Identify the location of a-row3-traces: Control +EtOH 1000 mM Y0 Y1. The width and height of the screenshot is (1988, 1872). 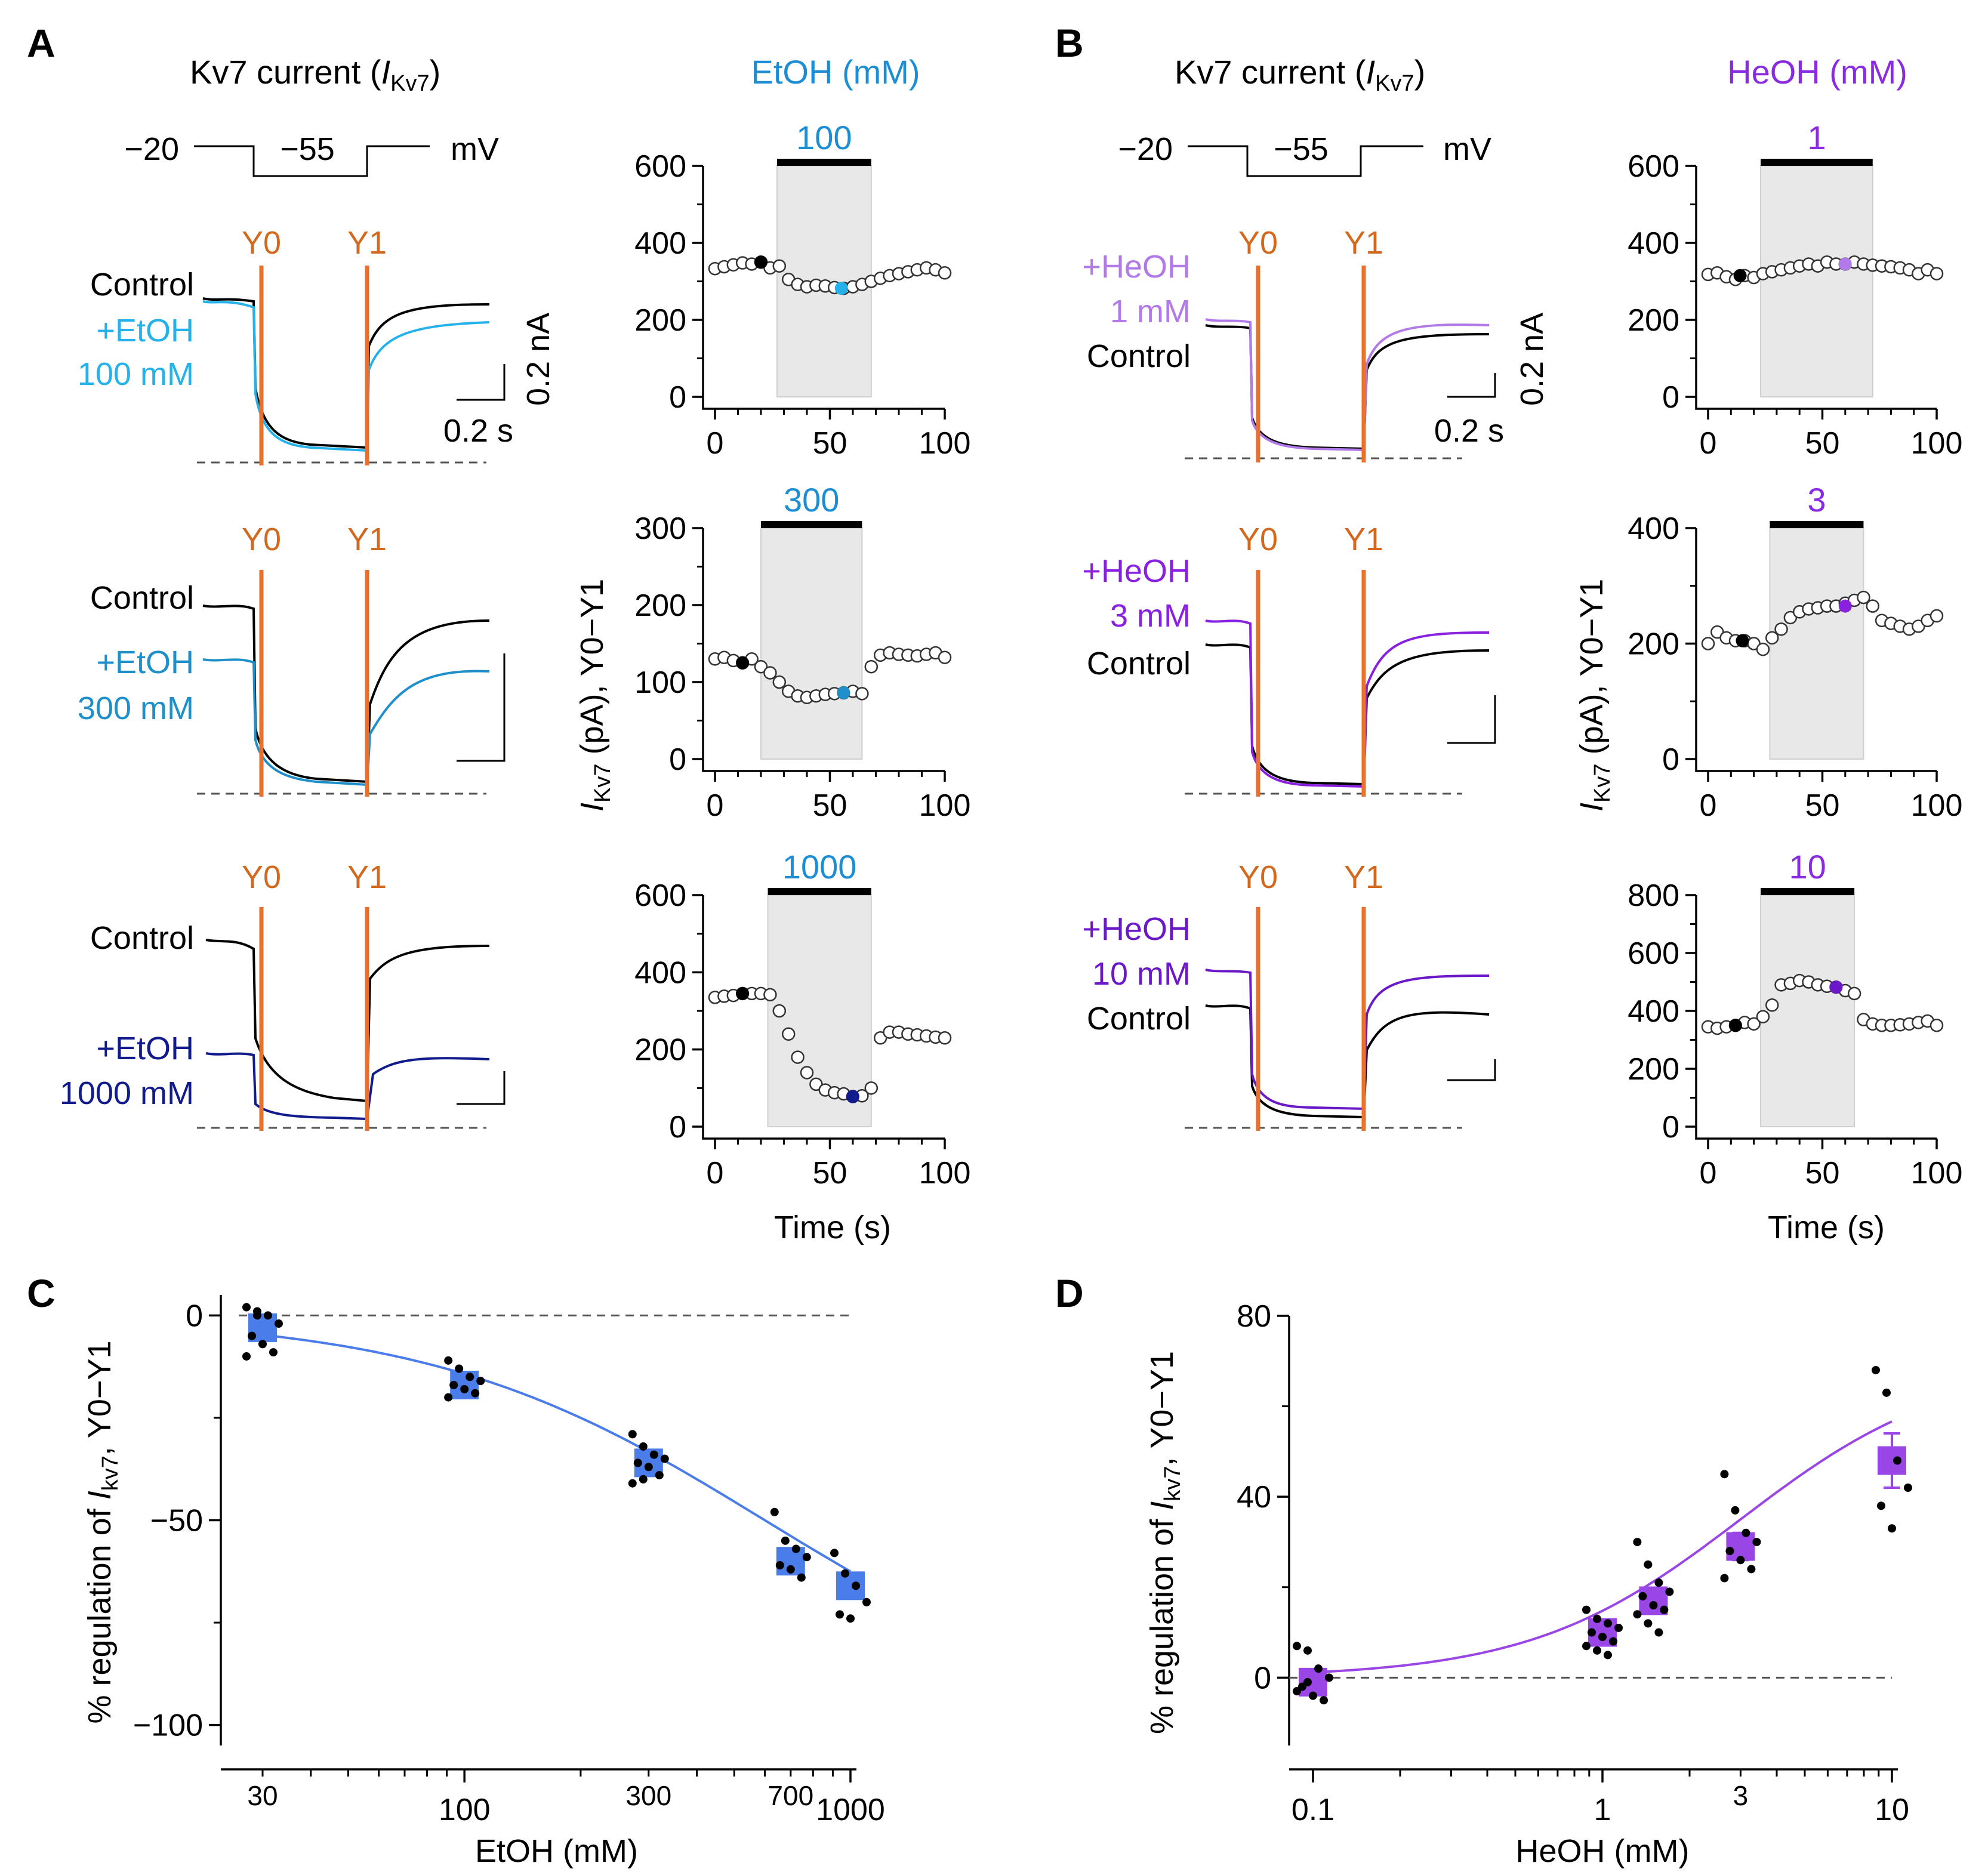
(283, 995).